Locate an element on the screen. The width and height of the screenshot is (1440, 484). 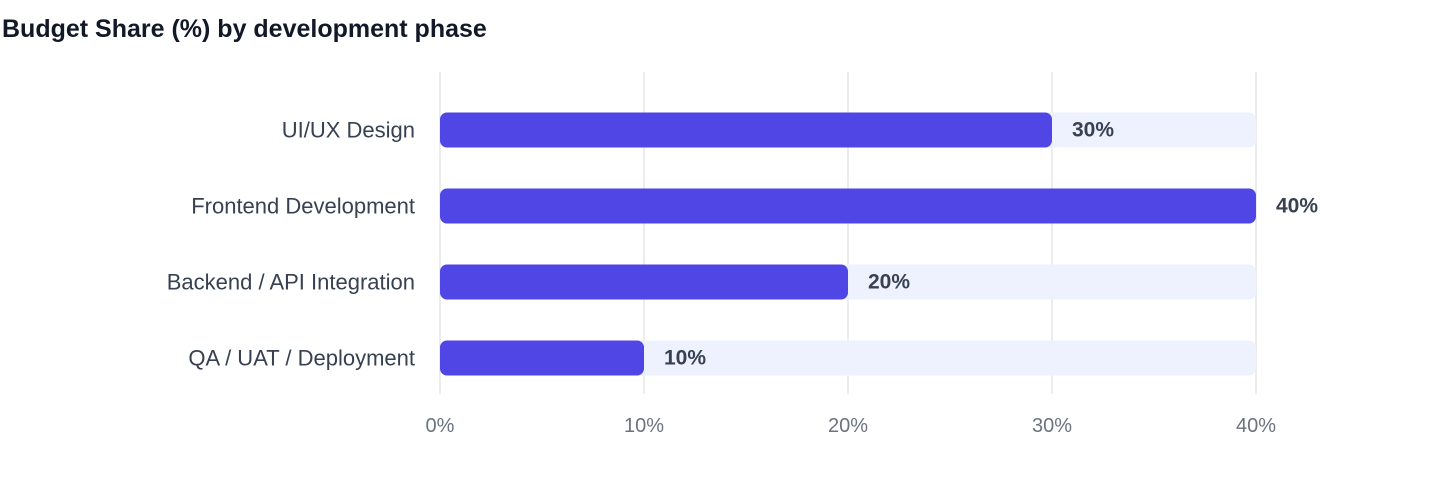
x-tick-label: 30% is located at coordinates (1052, 426).